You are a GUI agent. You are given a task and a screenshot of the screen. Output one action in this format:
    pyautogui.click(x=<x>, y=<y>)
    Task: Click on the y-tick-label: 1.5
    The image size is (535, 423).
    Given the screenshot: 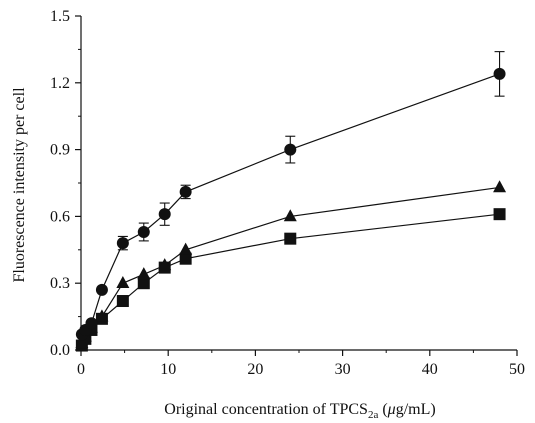 What is the action you would take?
    pyautogui.click(x=60, y=16)
    